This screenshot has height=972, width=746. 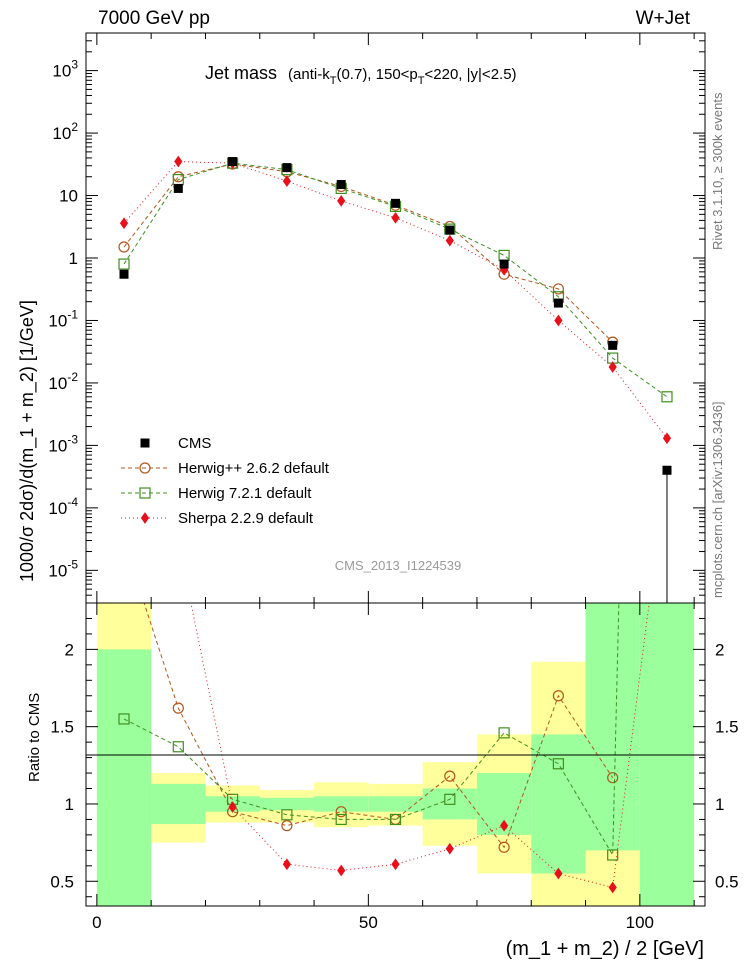 What do you see at coordinates (471, 74) in the screenshot?
I see `plot-title-sub-end: <220, |y|<2.5)` at bounding box center [471, 74].